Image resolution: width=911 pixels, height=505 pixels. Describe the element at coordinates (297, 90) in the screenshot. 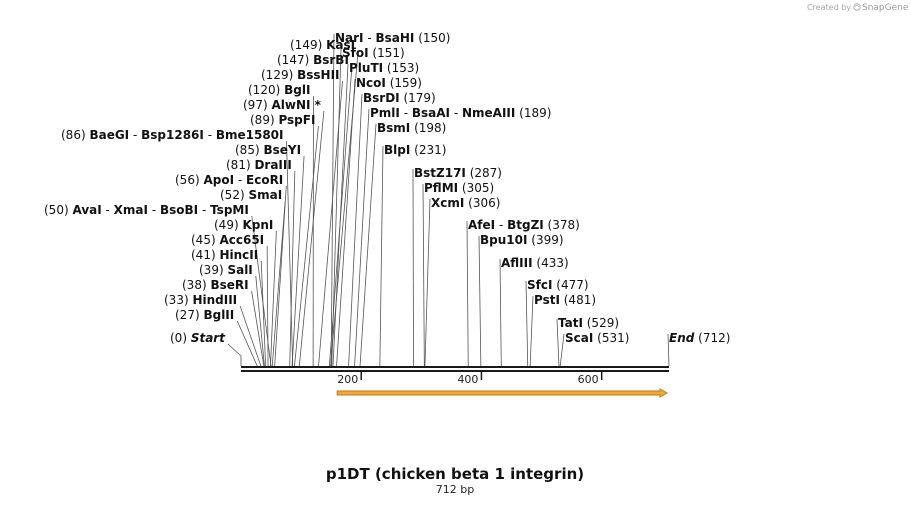

I see `enzyme-name: BglI` at that location.